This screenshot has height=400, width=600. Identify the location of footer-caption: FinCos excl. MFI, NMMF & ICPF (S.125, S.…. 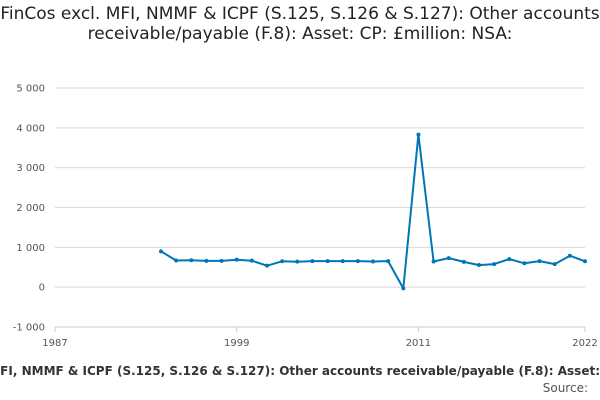
(300, 371).